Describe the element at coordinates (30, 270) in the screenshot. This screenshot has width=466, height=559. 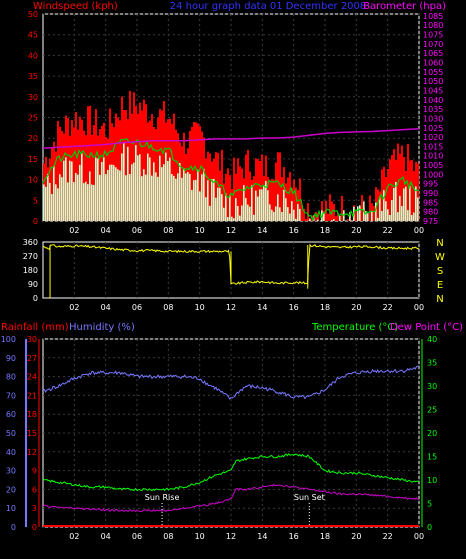
I see `direction-tick-label: 180` at that location.